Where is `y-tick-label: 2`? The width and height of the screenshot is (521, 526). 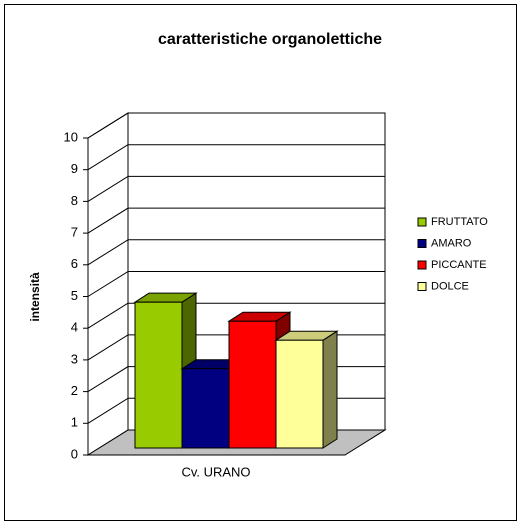 y-tick-label: 2 is located at coordinates (74, 390).